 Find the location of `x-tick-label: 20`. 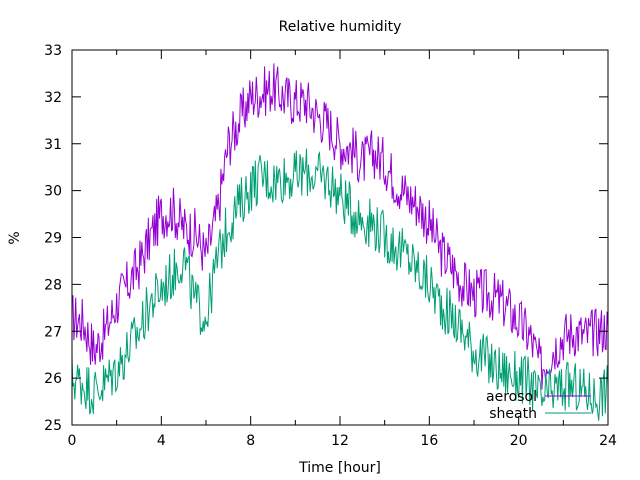

x-tick-label: 20 is located at coordinates (519, 441).